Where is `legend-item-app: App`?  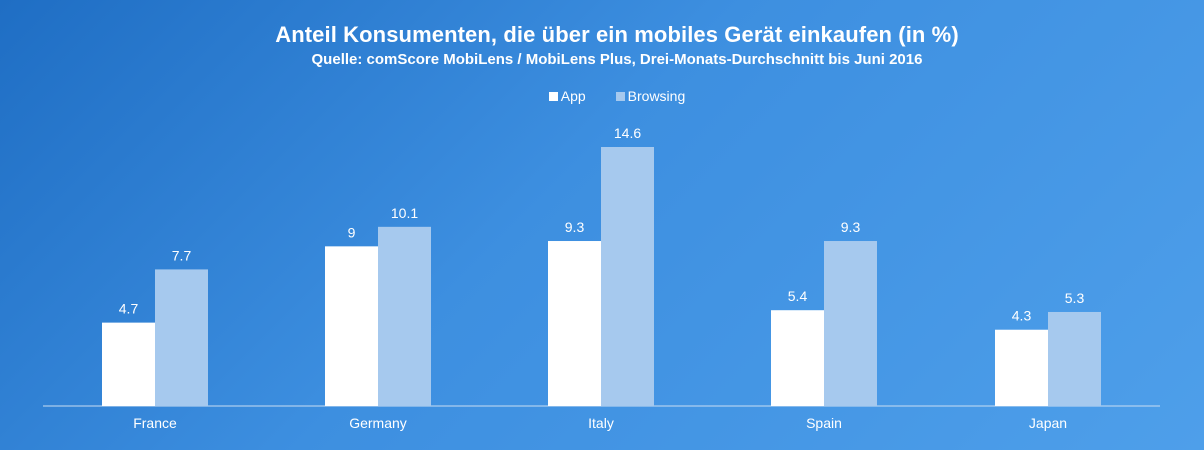 legend-item-app: App is located at coordinates (567, 96).